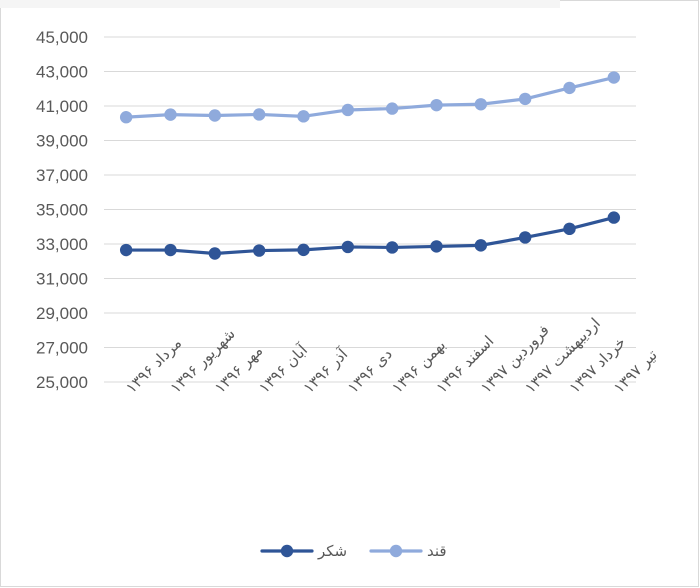  What do you see at coordinates (62, 348) in the screenshot?
I see `y-tick-label: 27,000` at bounding box center [62, 348].